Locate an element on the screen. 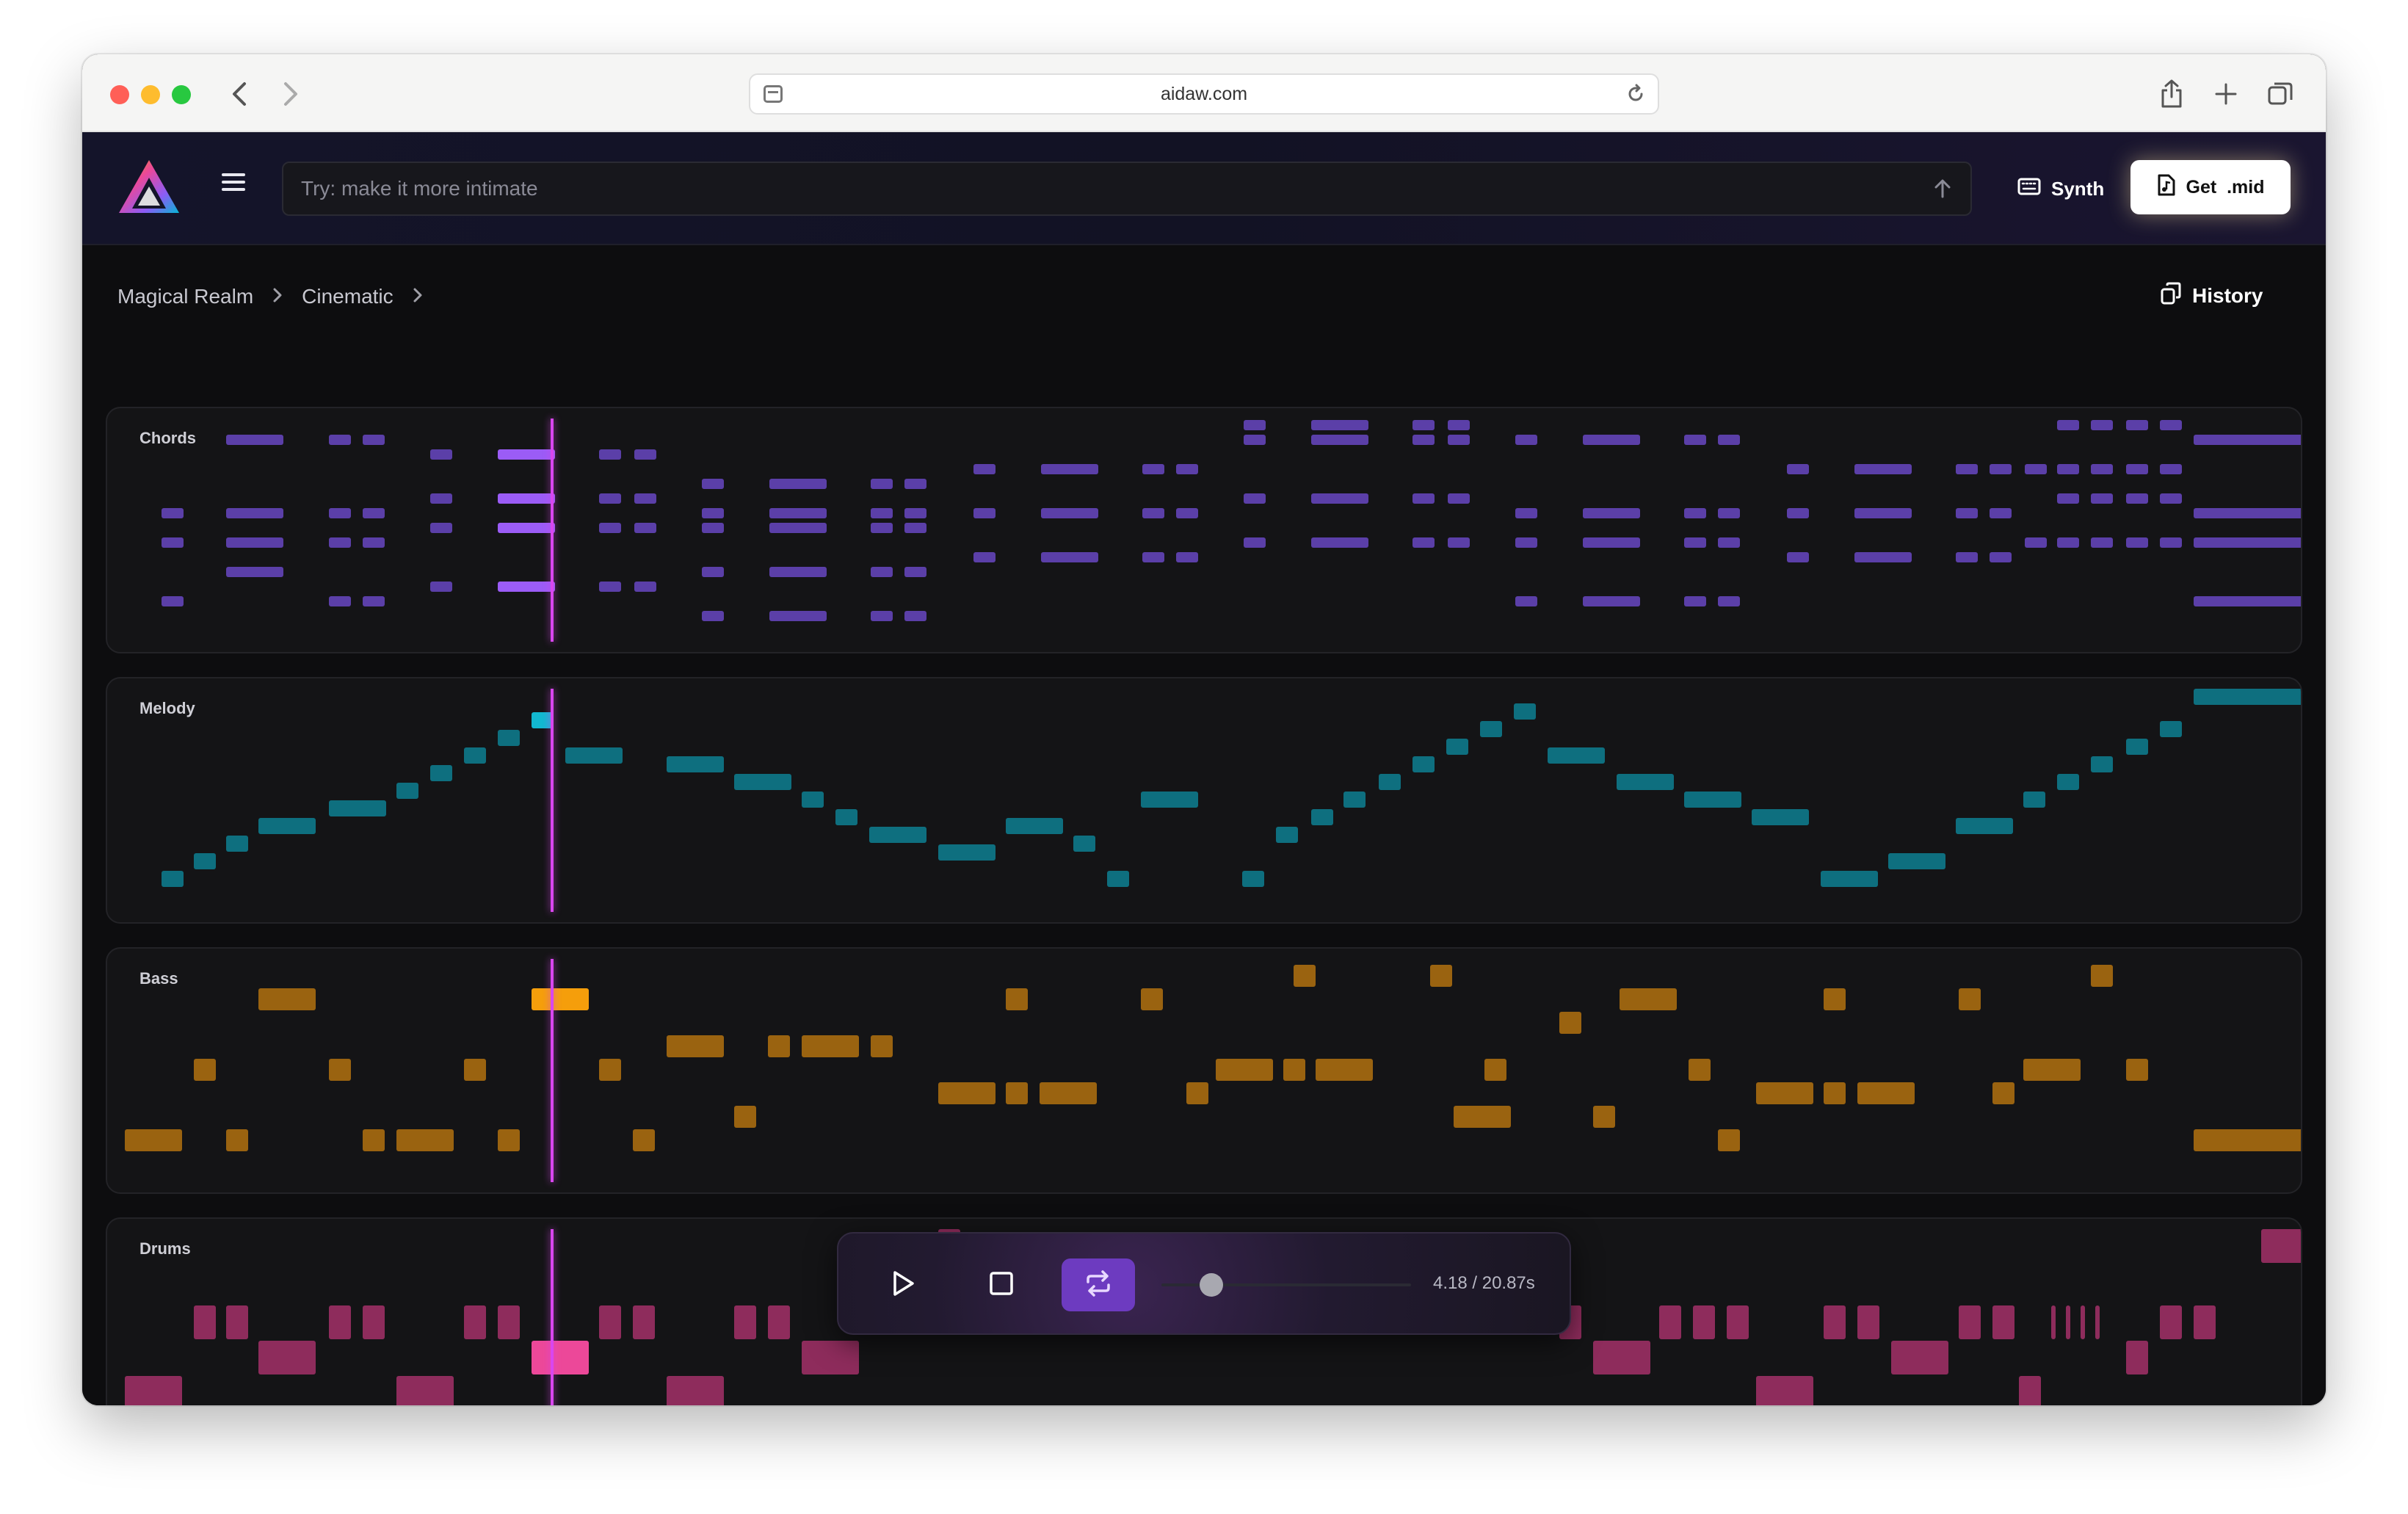 This screenshot has width=2408, height=1514. close-window-button is located at coordinates (119, 94).